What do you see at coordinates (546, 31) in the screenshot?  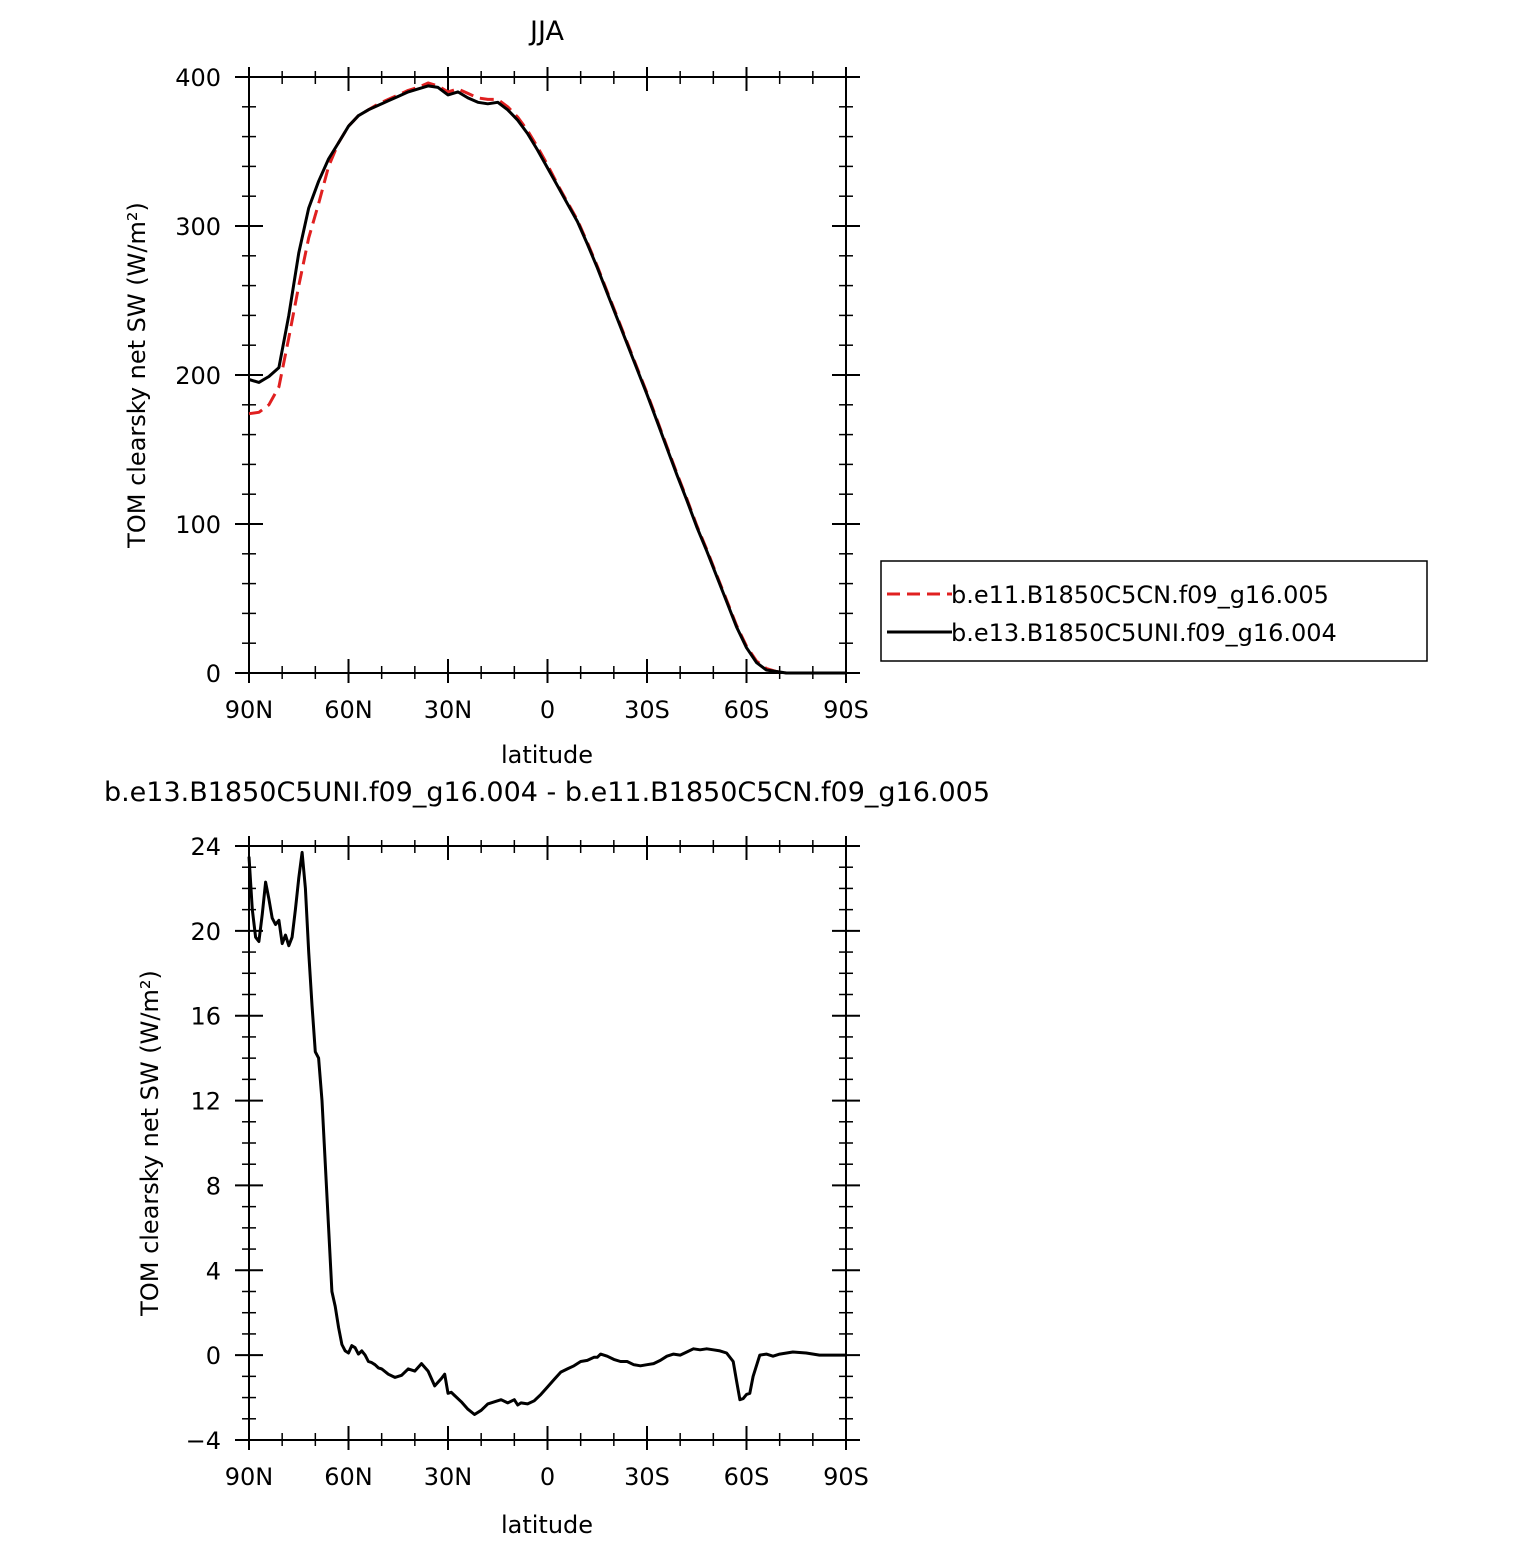 I see `top-panel-title: JJA` at bounding box center [546, 31].